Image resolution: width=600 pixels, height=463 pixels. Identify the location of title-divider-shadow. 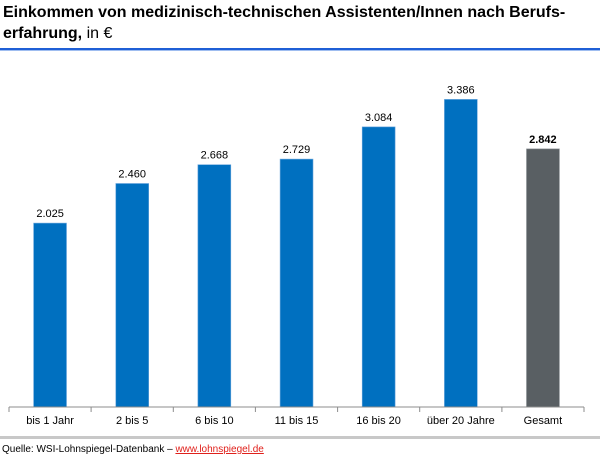
(300, 50).